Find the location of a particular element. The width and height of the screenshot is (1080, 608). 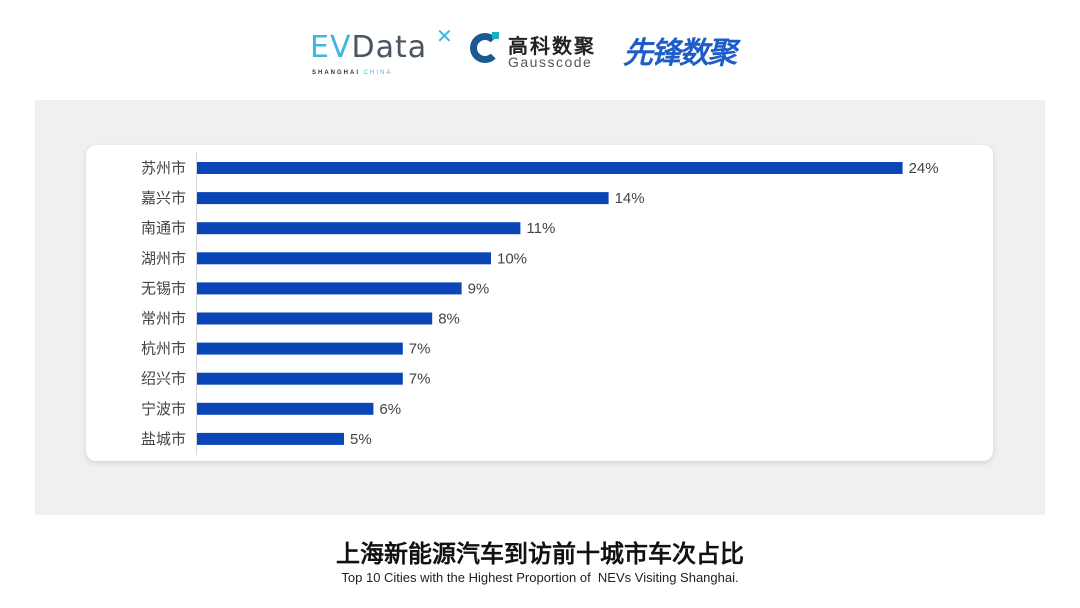

category-label: 嘉兴市 is located at coordinates (163, 198).